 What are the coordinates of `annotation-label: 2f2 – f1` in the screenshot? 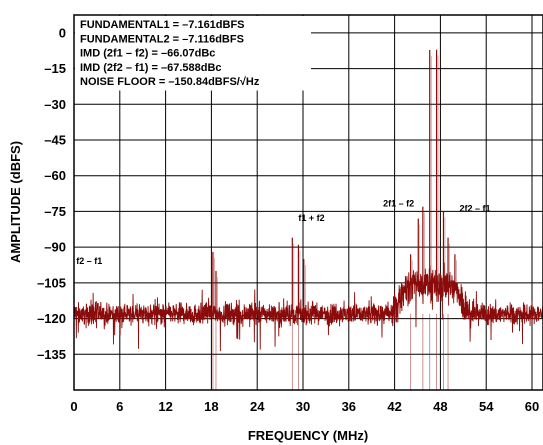 It's located at (474, 208).